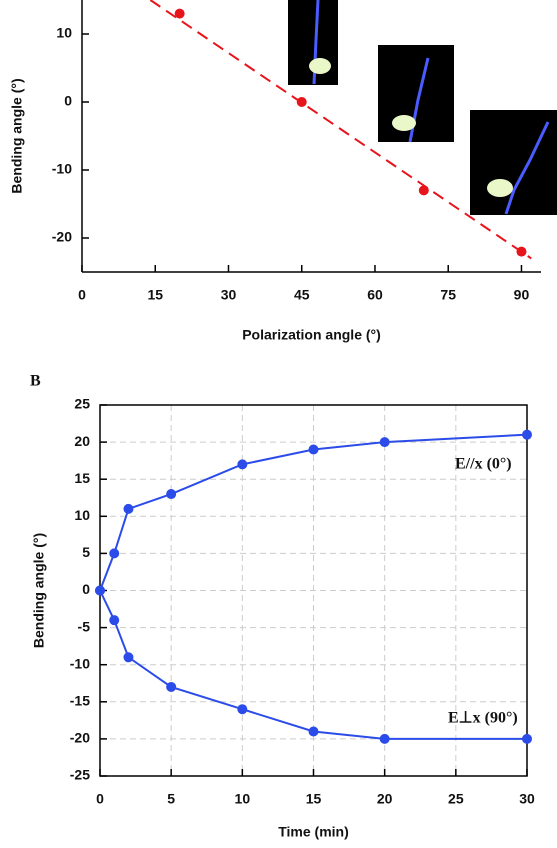 This screenshot has width=557, height=848. Describe the element at coordinates (80, 775) in the screenshot. I see `y-tick-label: -25` at that location.